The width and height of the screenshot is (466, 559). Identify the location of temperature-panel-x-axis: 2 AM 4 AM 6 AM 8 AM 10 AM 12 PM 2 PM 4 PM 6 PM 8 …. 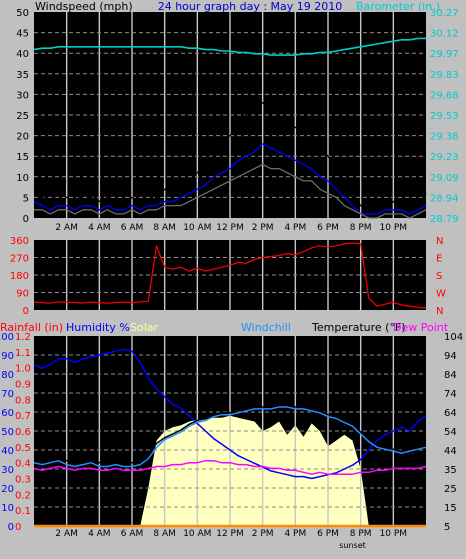
(231, 539).